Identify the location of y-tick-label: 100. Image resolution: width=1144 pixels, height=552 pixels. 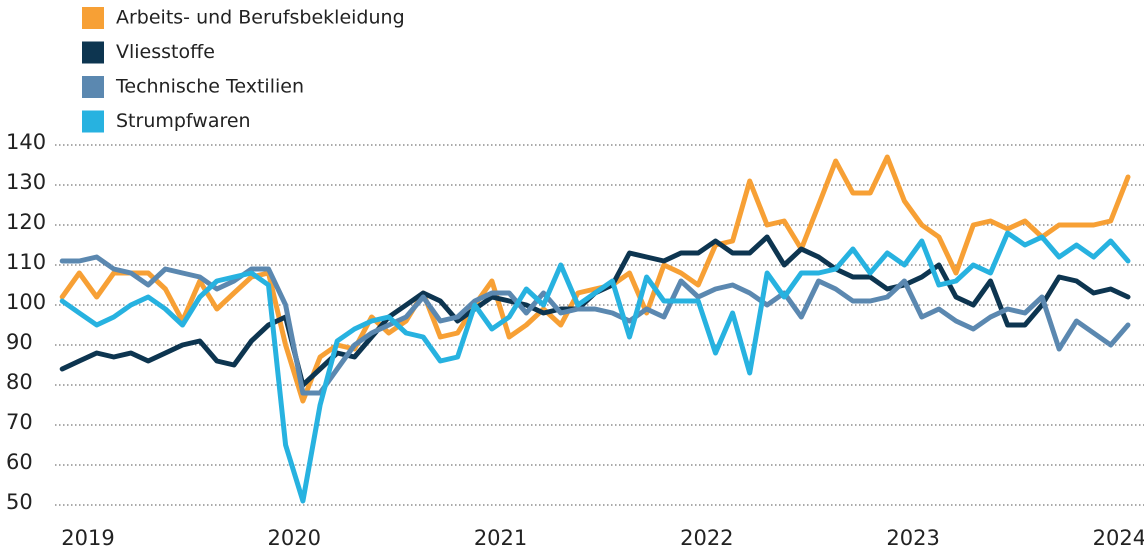
(26, 302).